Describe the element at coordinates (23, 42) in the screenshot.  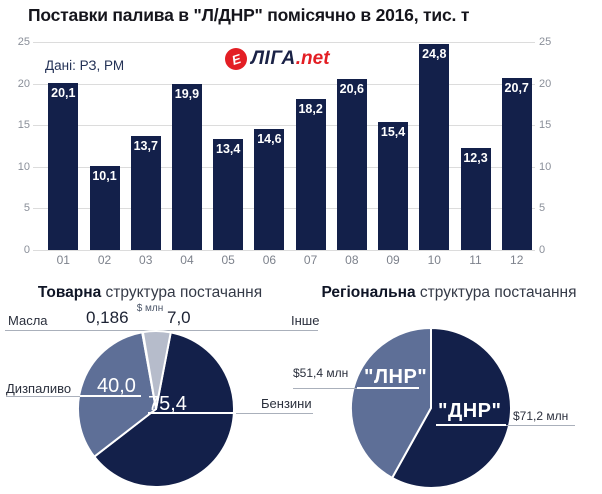
I see `y-axis-tick-left-25: 25` at that location.